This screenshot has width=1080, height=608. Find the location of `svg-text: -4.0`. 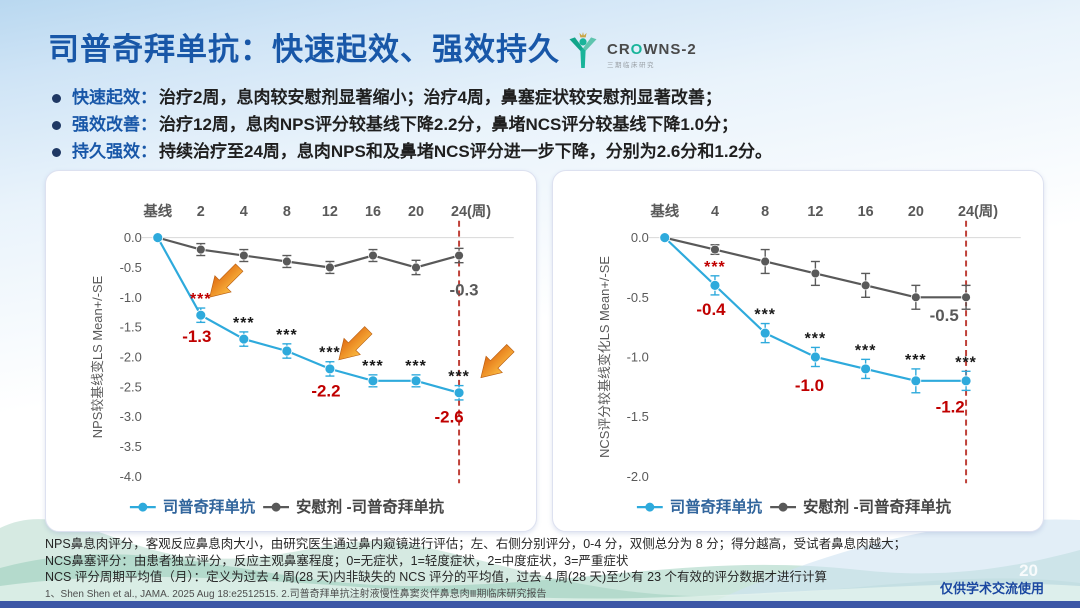

svg-text: -4.0 is located at coordinates (131, 476).